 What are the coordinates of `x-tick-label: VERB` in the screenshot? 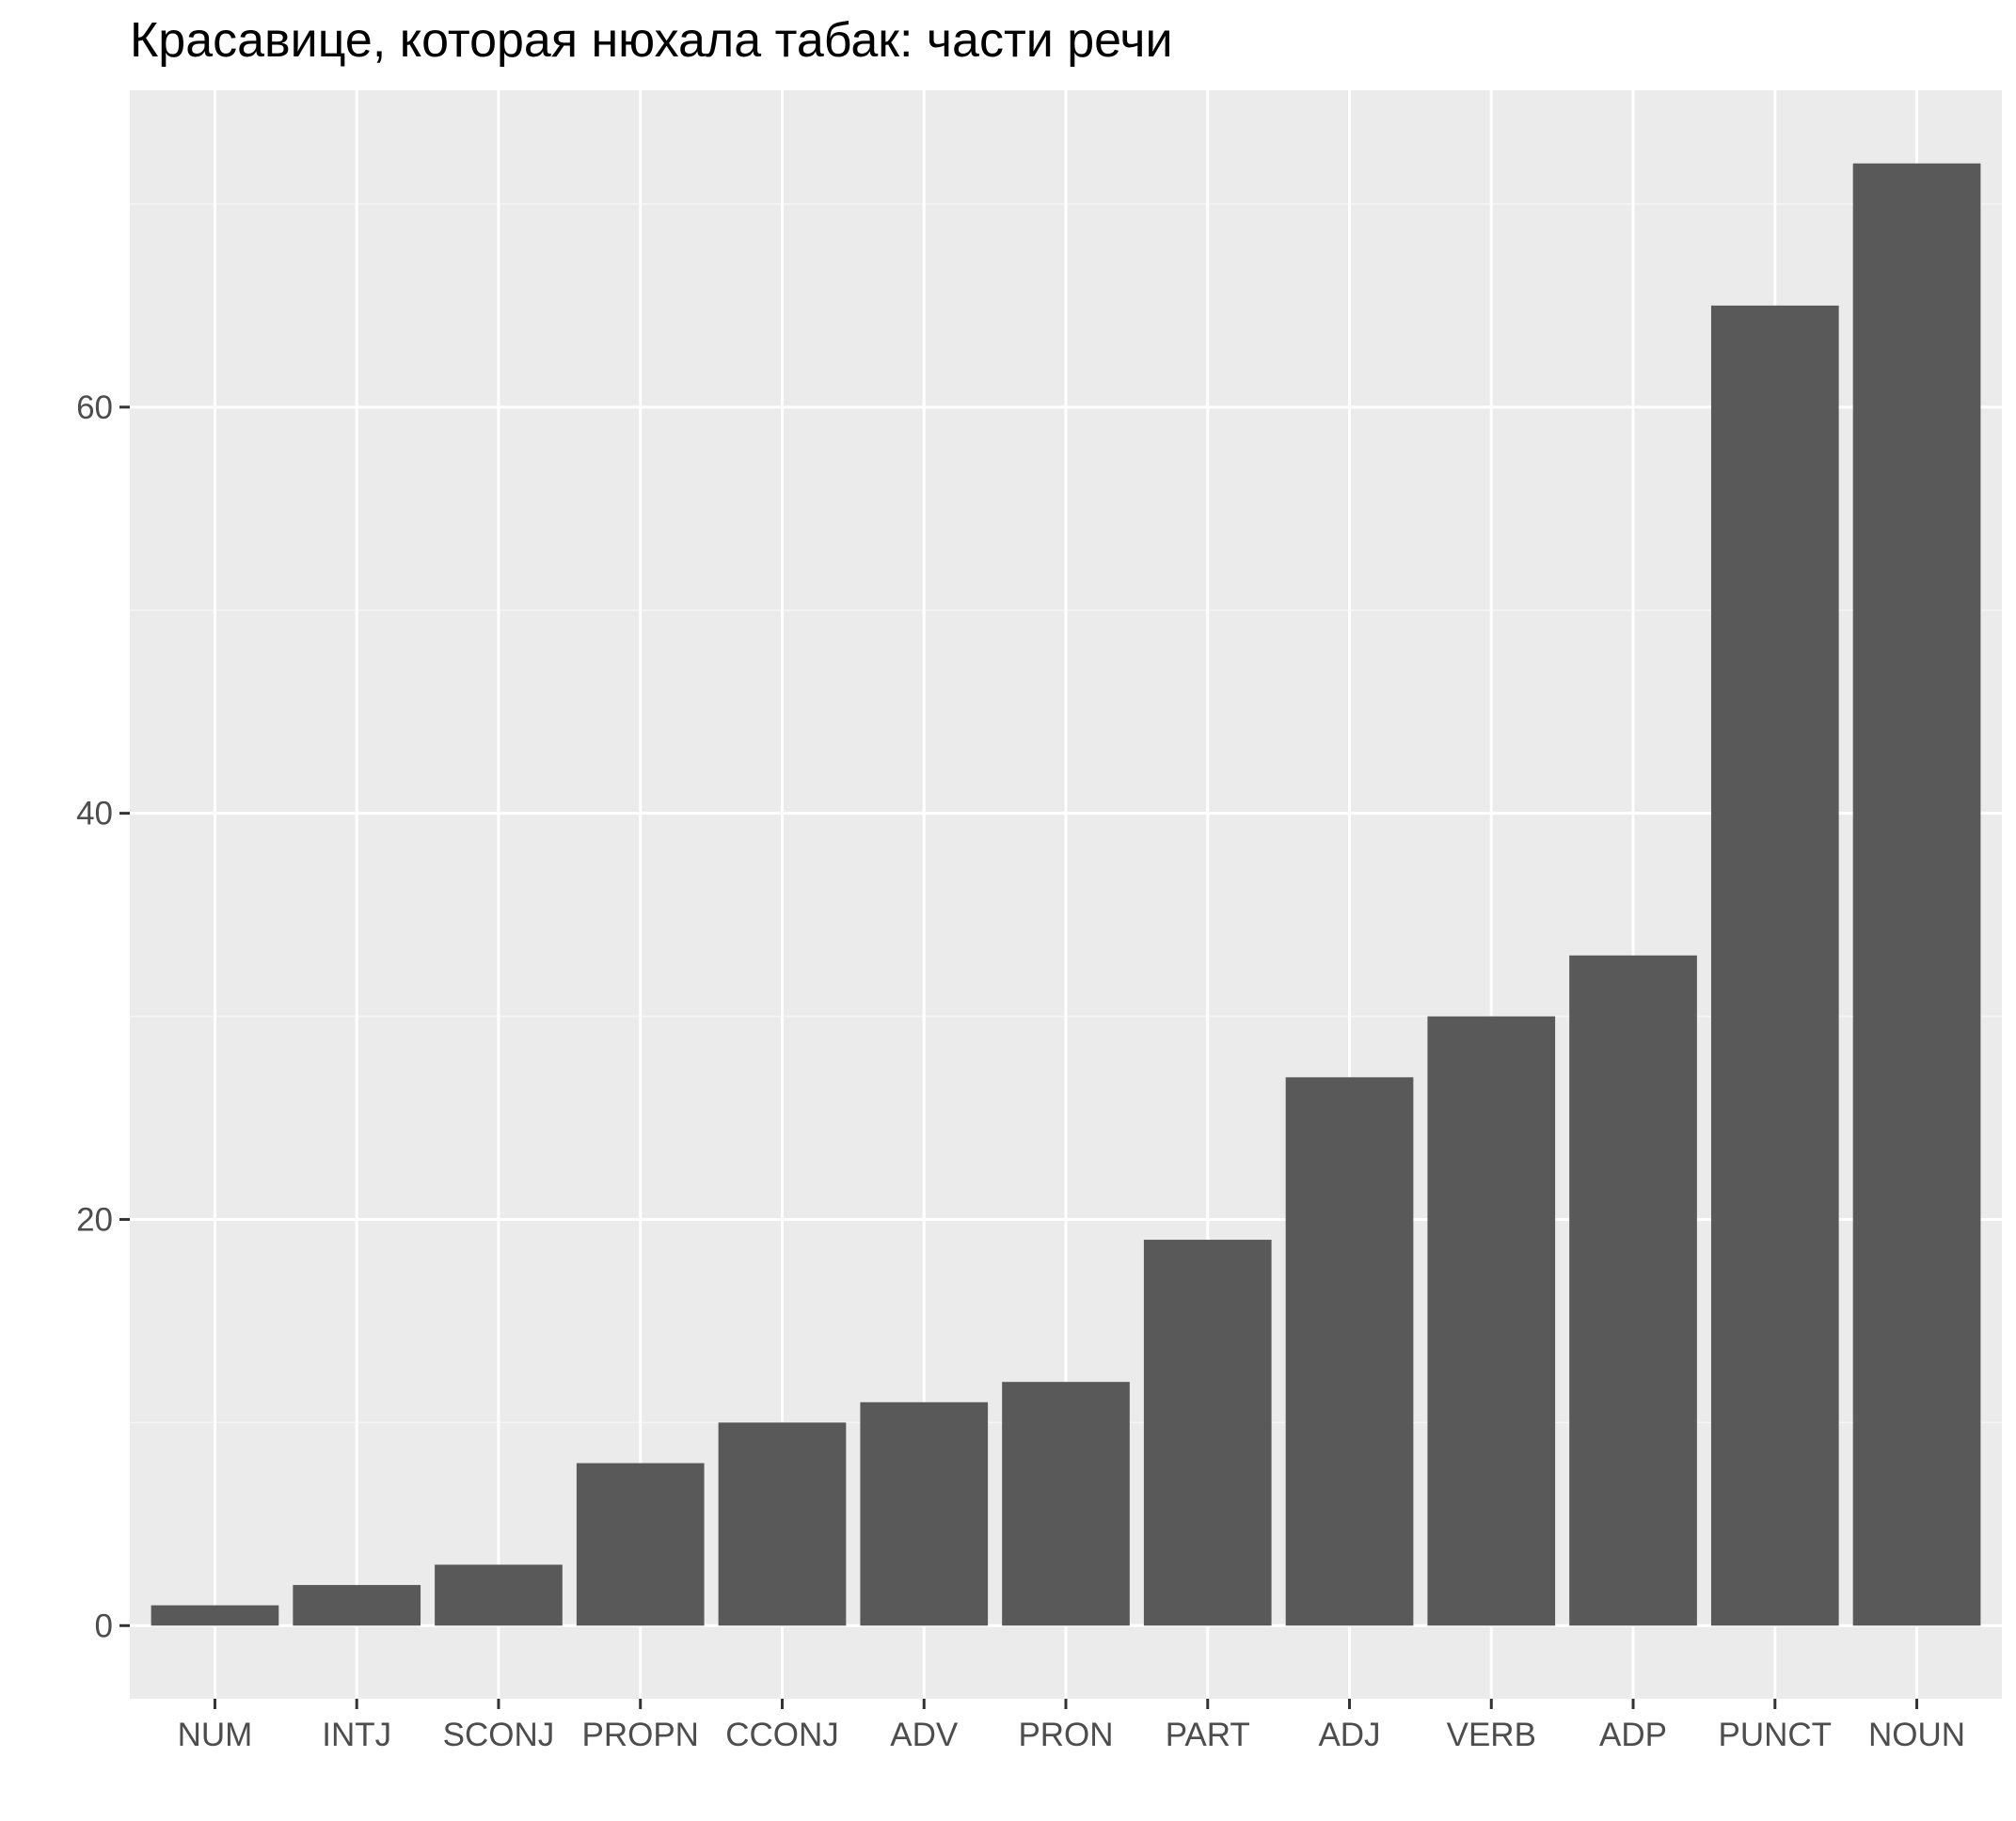 It's located at (1492, 1735).